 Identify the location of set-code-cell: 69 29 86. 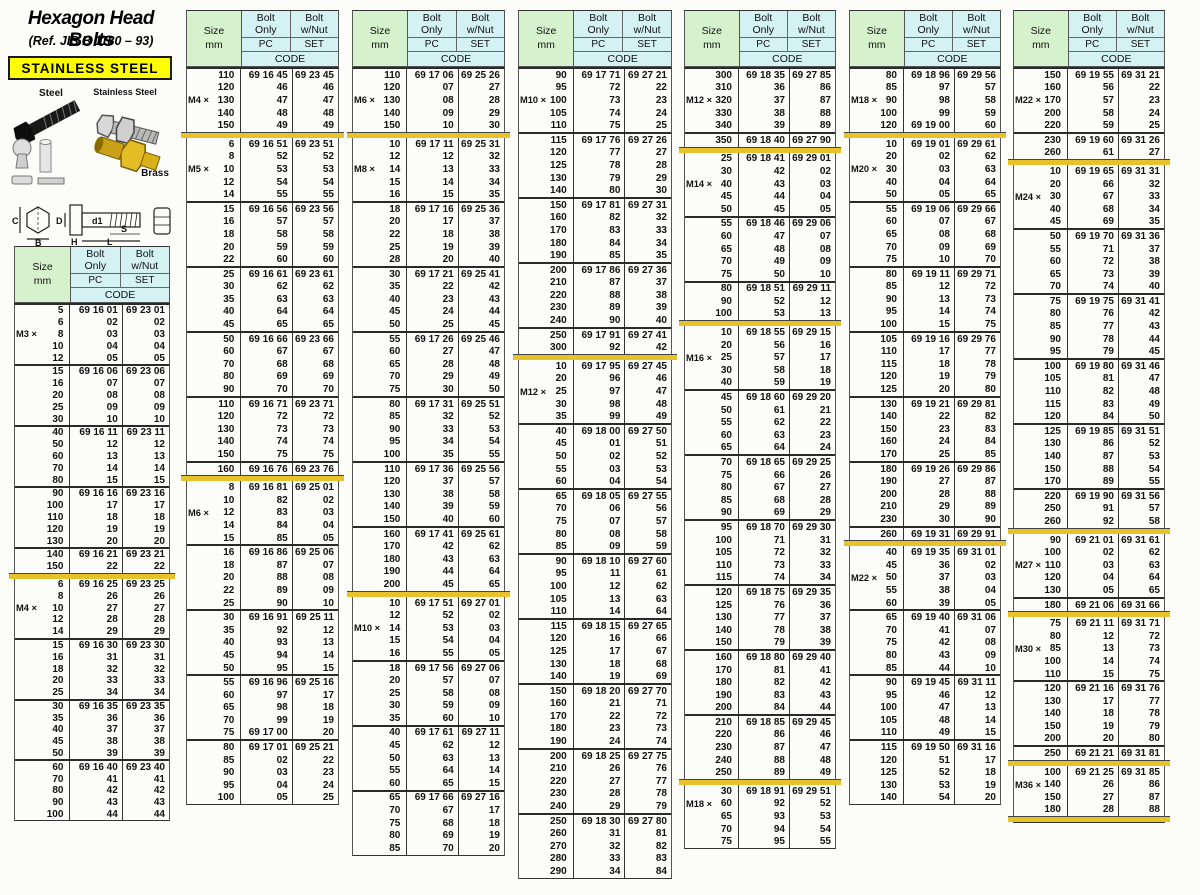
(976, 469).